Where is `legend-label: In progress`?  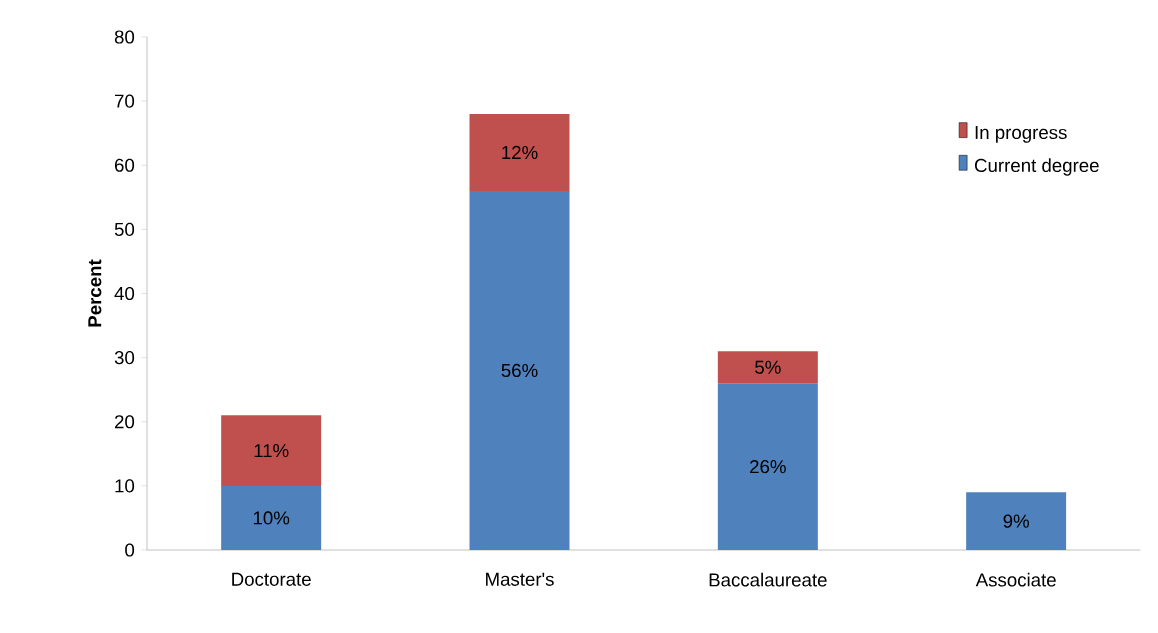
legend-label: In progress is located at coordinates (1021, 134).